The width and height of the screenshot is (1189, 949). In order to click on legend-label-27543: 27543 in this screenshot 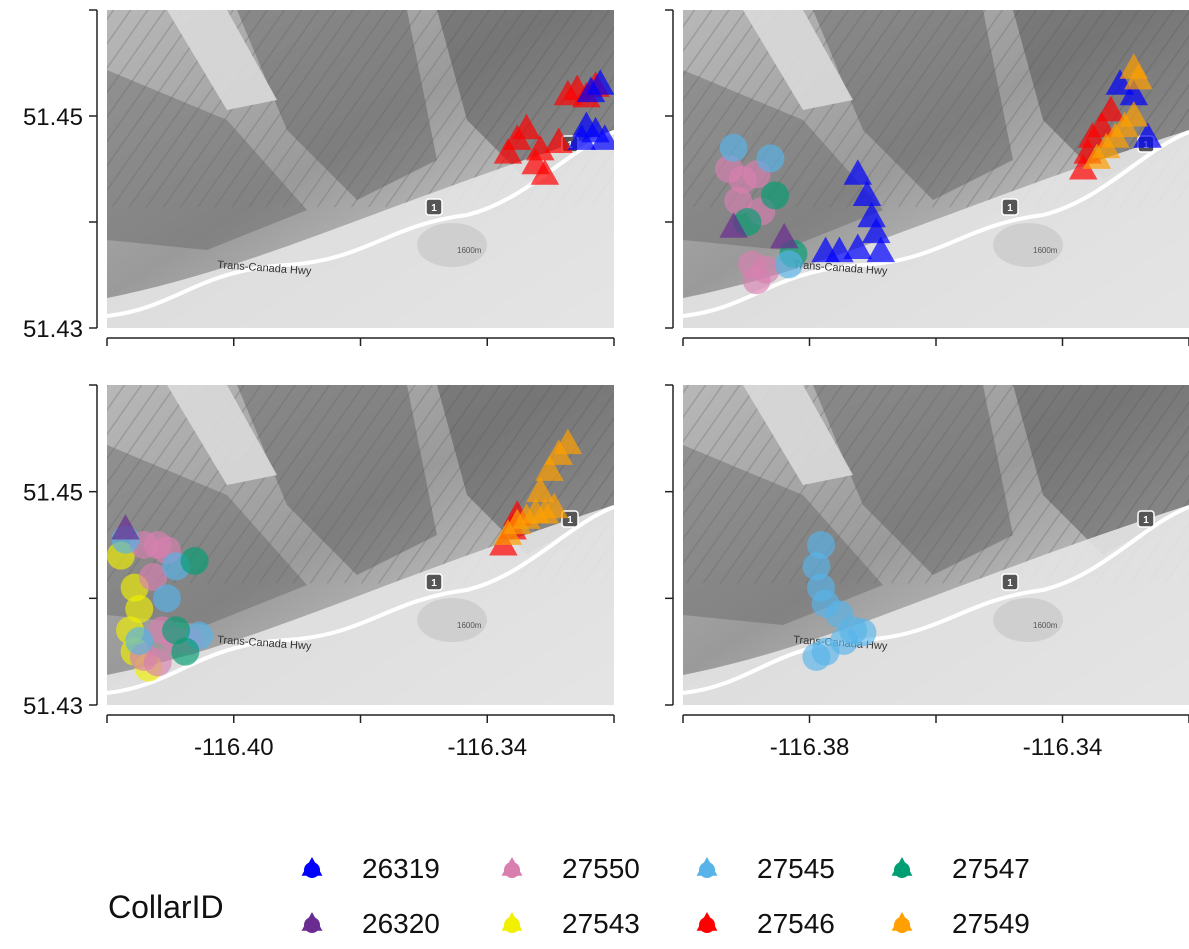, I will do `click(601, 923)`.